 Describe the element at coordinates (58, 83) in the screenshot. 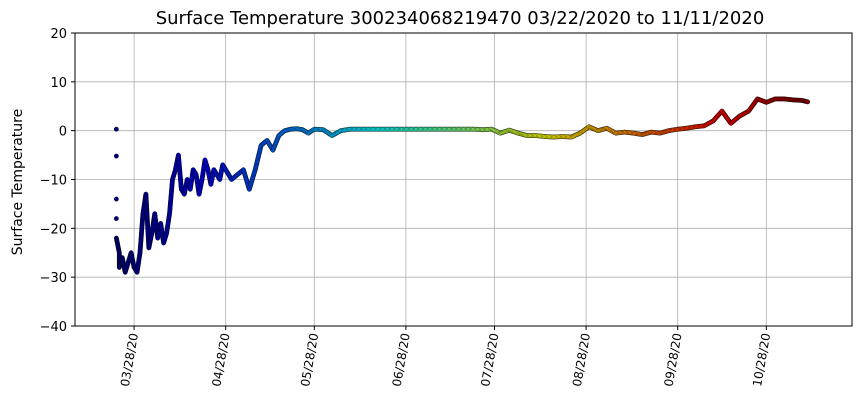

I see `y-tick-label: 10` at that location.